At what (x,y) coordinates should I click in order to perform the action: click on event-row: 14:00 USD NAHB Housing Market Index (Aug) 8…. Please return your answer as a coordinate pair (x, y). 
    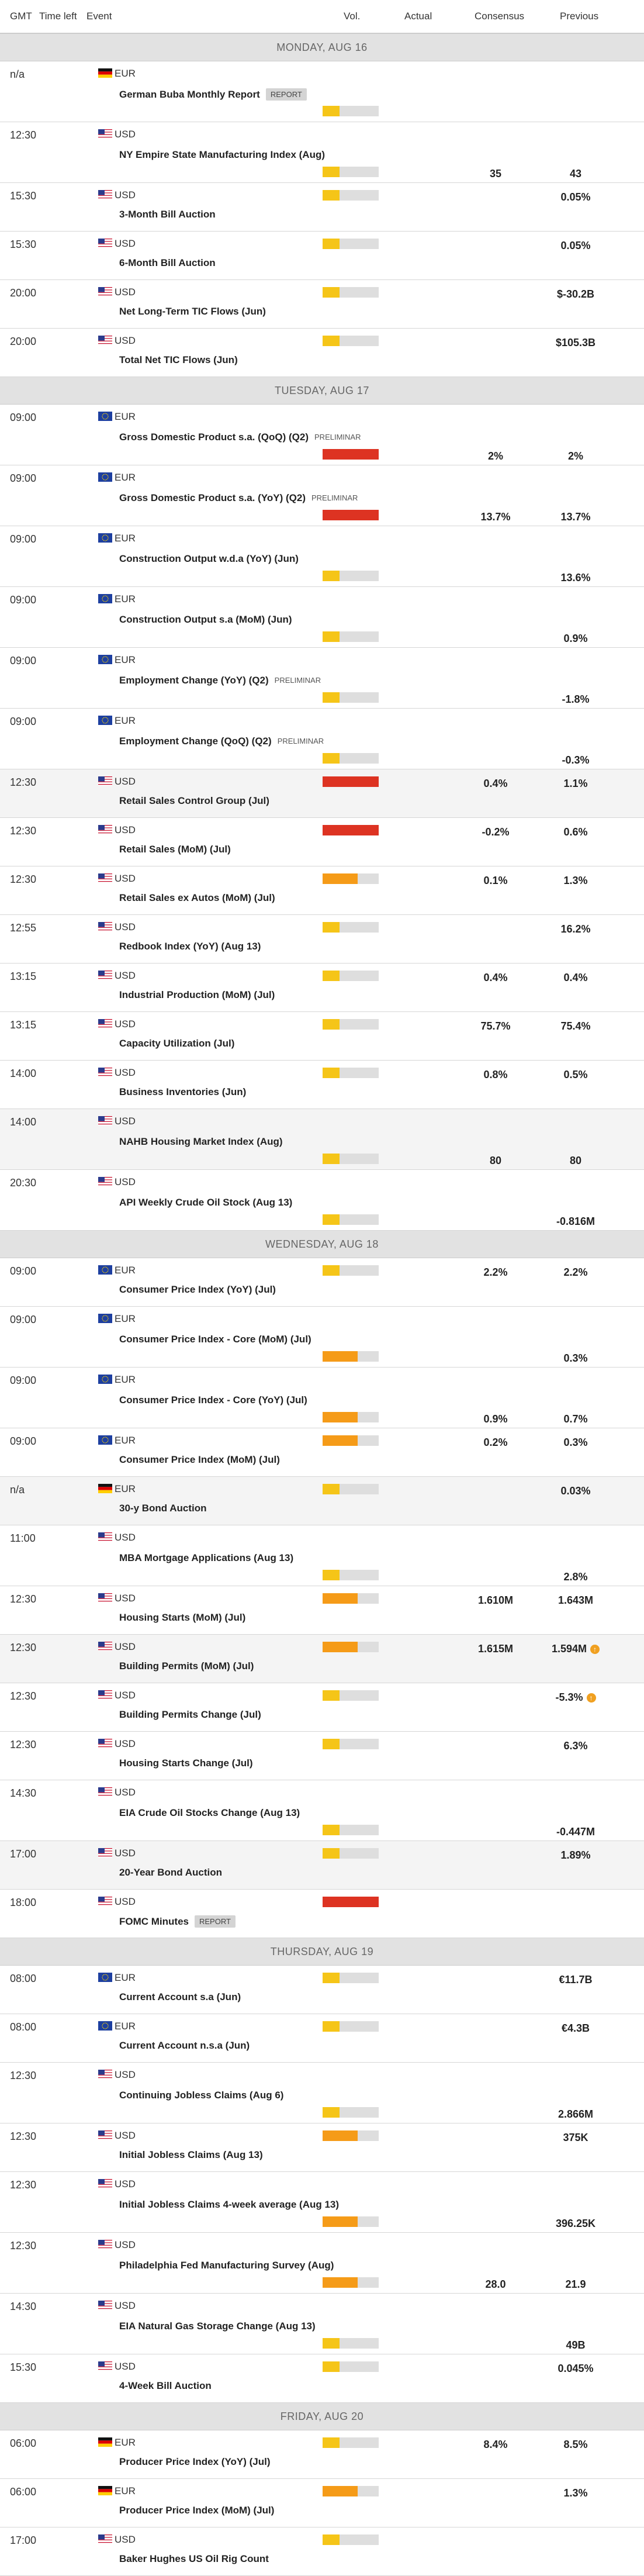
    Looking at the image, I should click on (322, 1139).